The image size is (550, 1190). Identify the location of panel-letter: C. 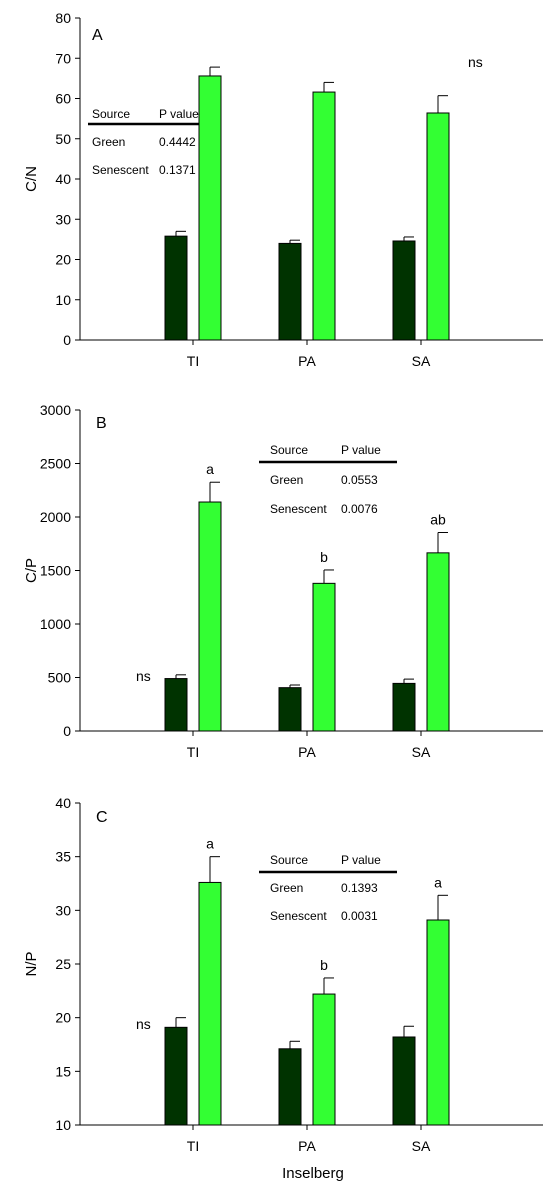
(102, 817).